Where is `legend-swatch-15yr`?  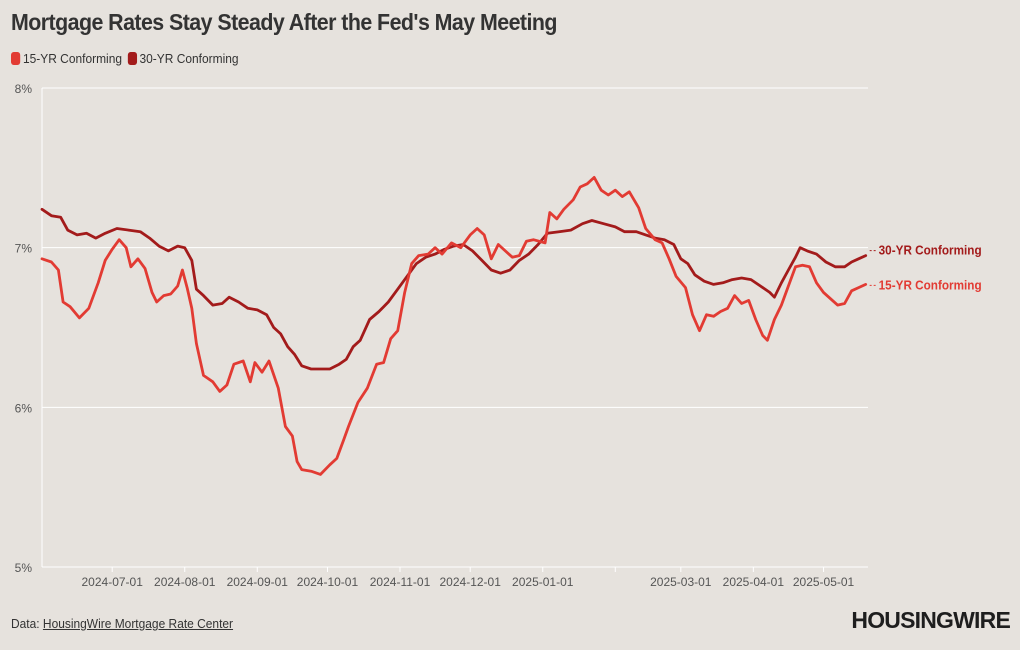 legend-swatch-15yr is located at coordinates (16, 58).